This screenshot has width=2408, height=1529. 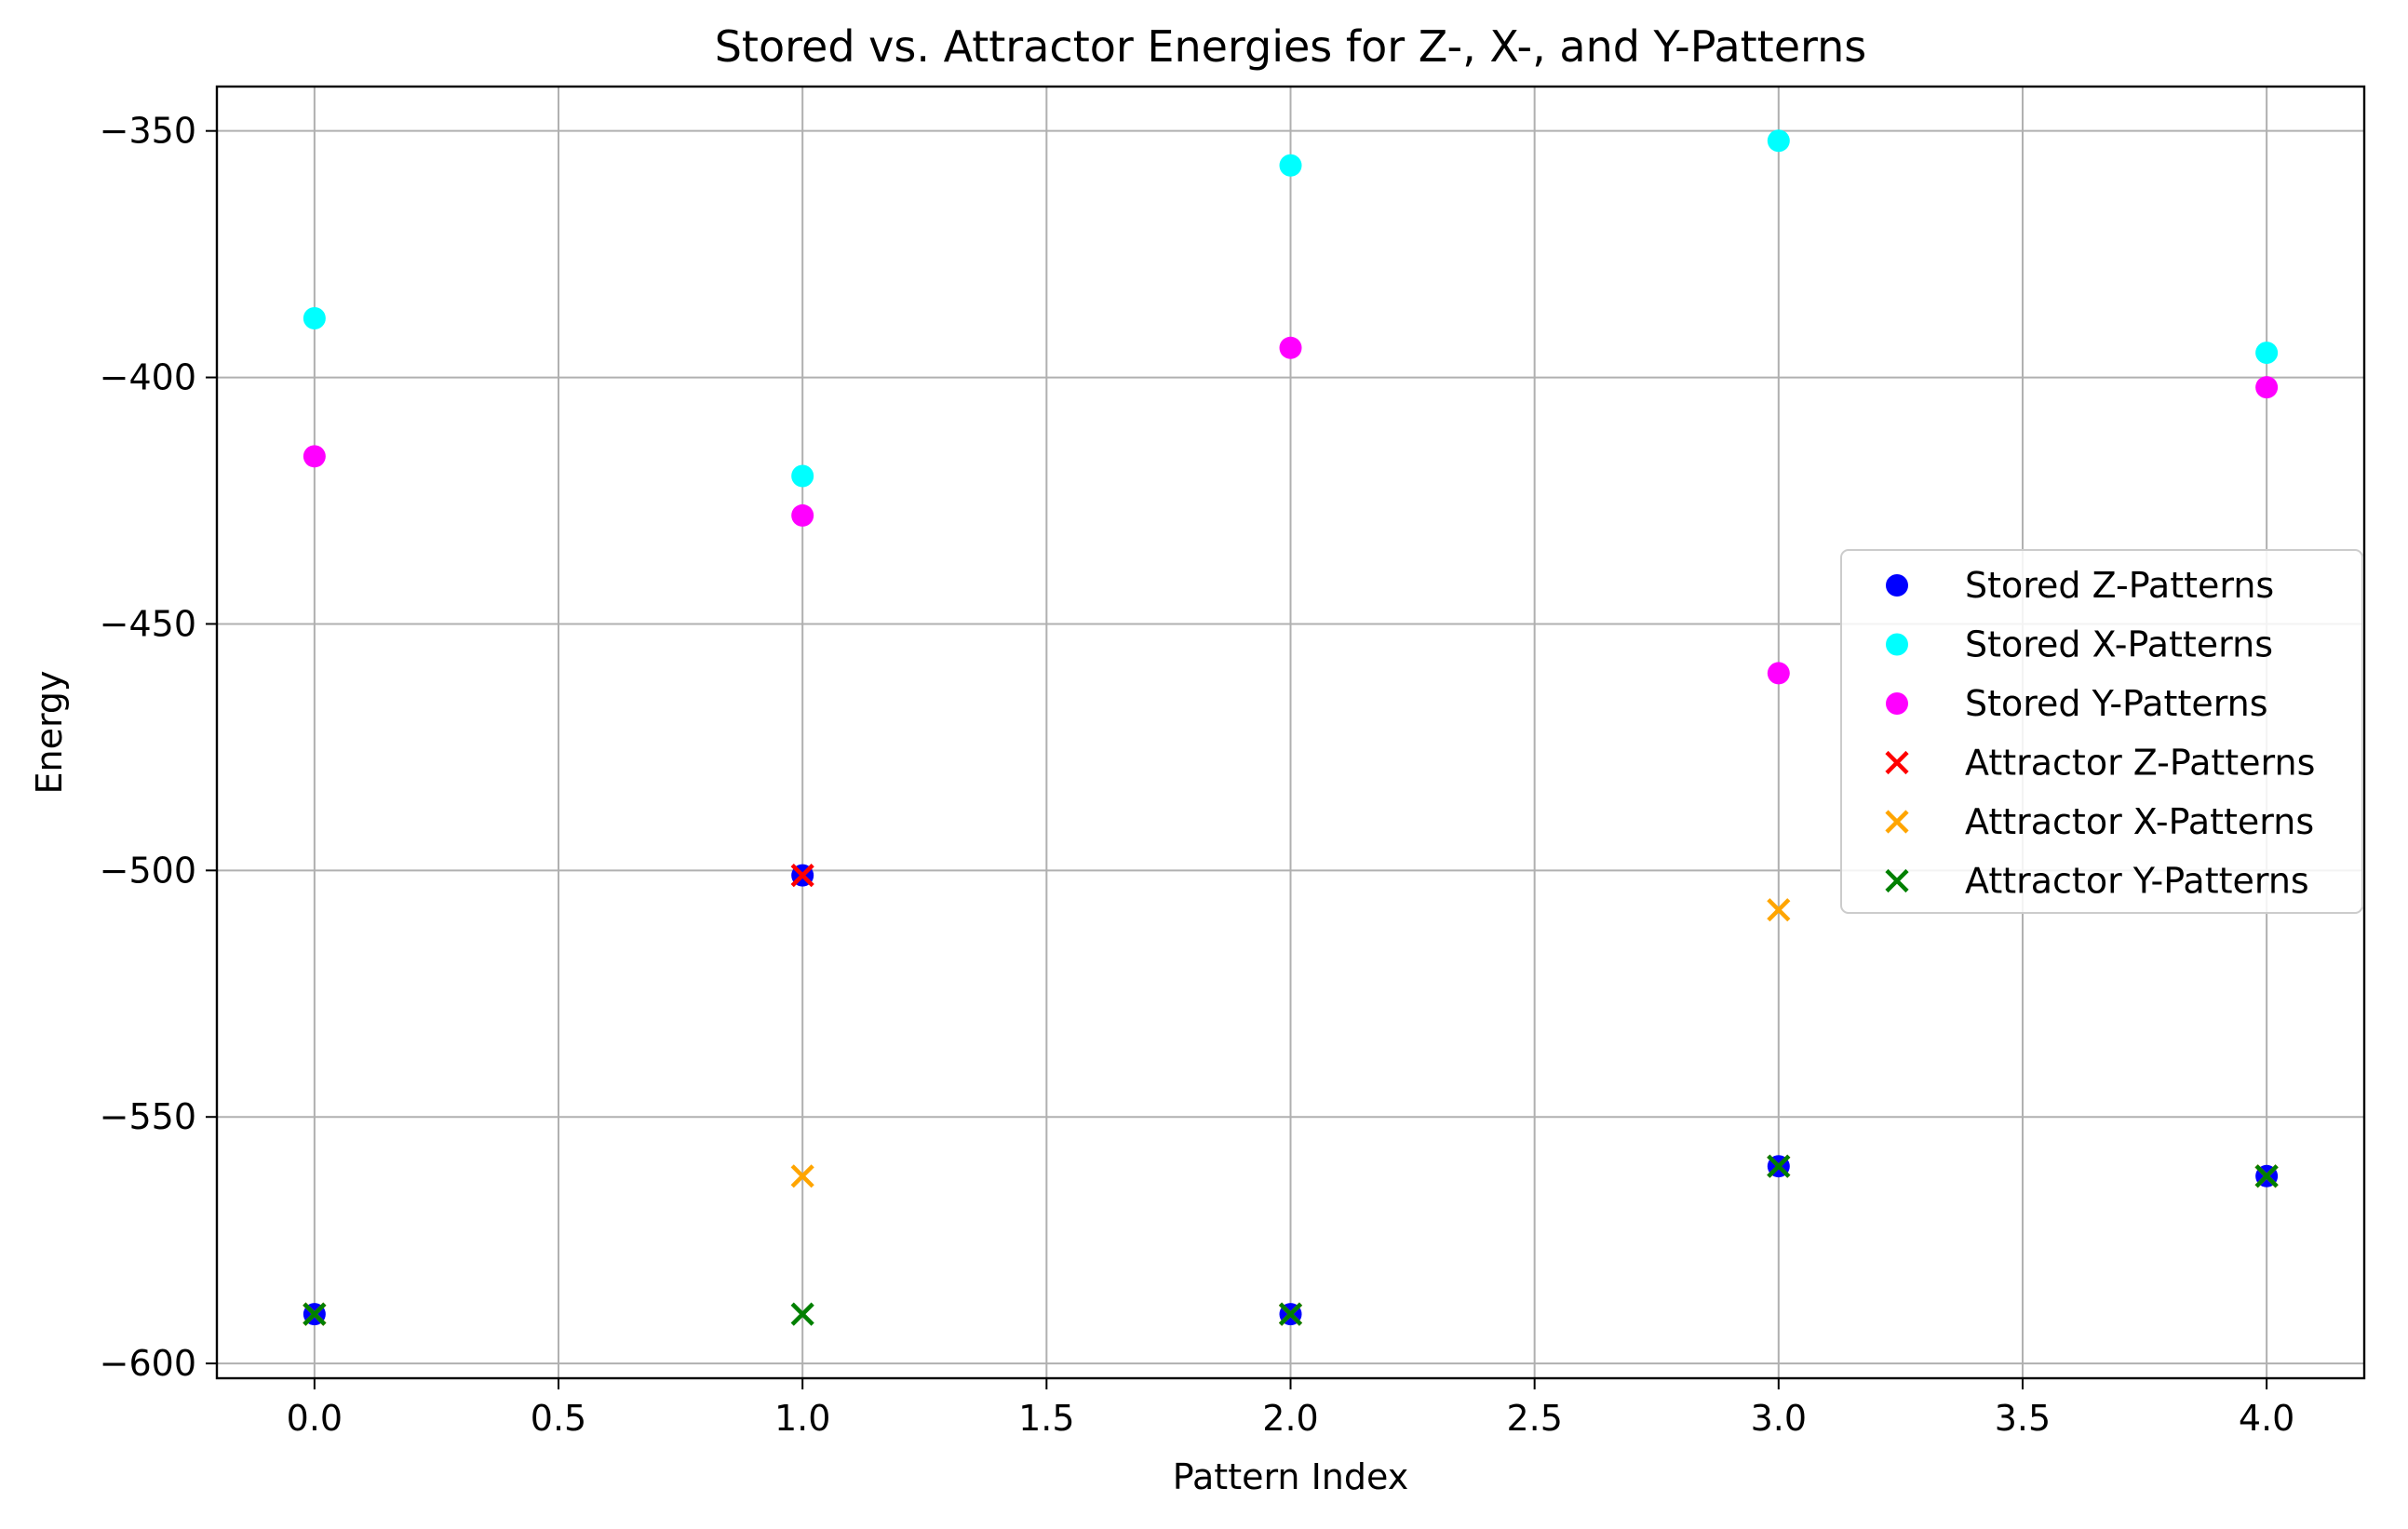 I want to click on legend-entry: Stored X-Patterns, so click(x=2079, y=644).